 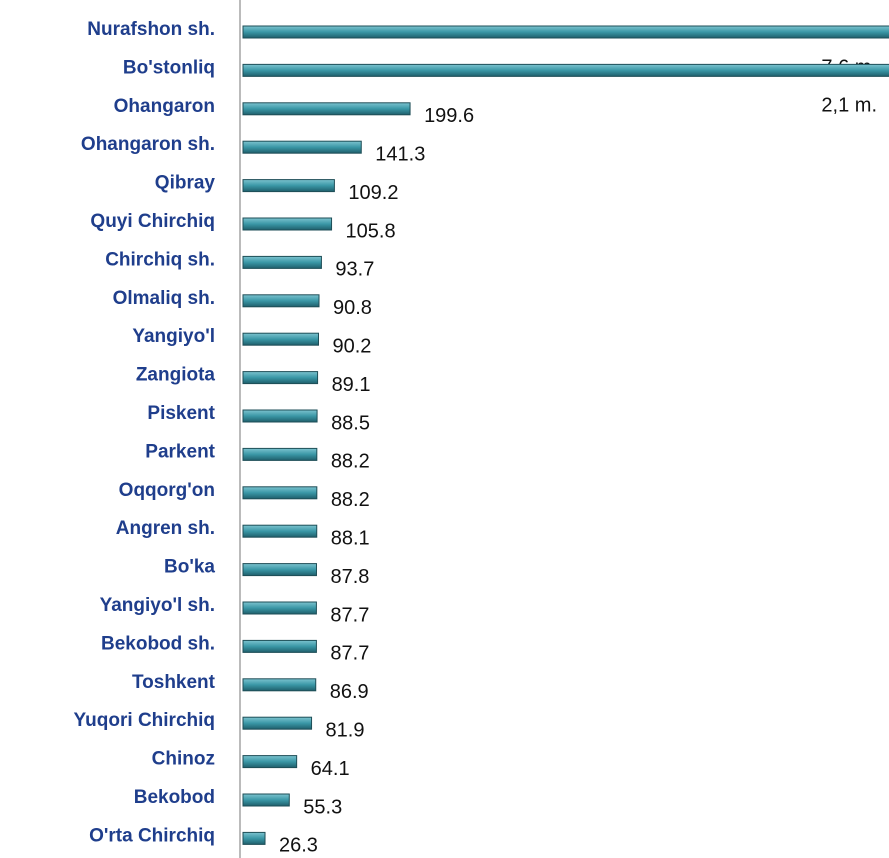 I want to click on value-label: 90.8, so click(x=352, y=308).